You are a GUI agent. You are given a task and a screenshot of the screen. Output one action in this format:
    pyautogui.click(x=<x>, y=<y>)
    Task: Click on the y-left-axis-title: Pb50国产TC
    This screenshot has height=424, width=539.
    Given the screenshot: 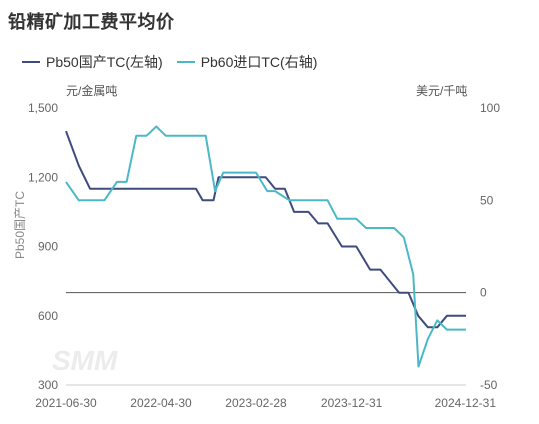 What is the action you would take?
    pyautogui.click(x=20, y=225)
    